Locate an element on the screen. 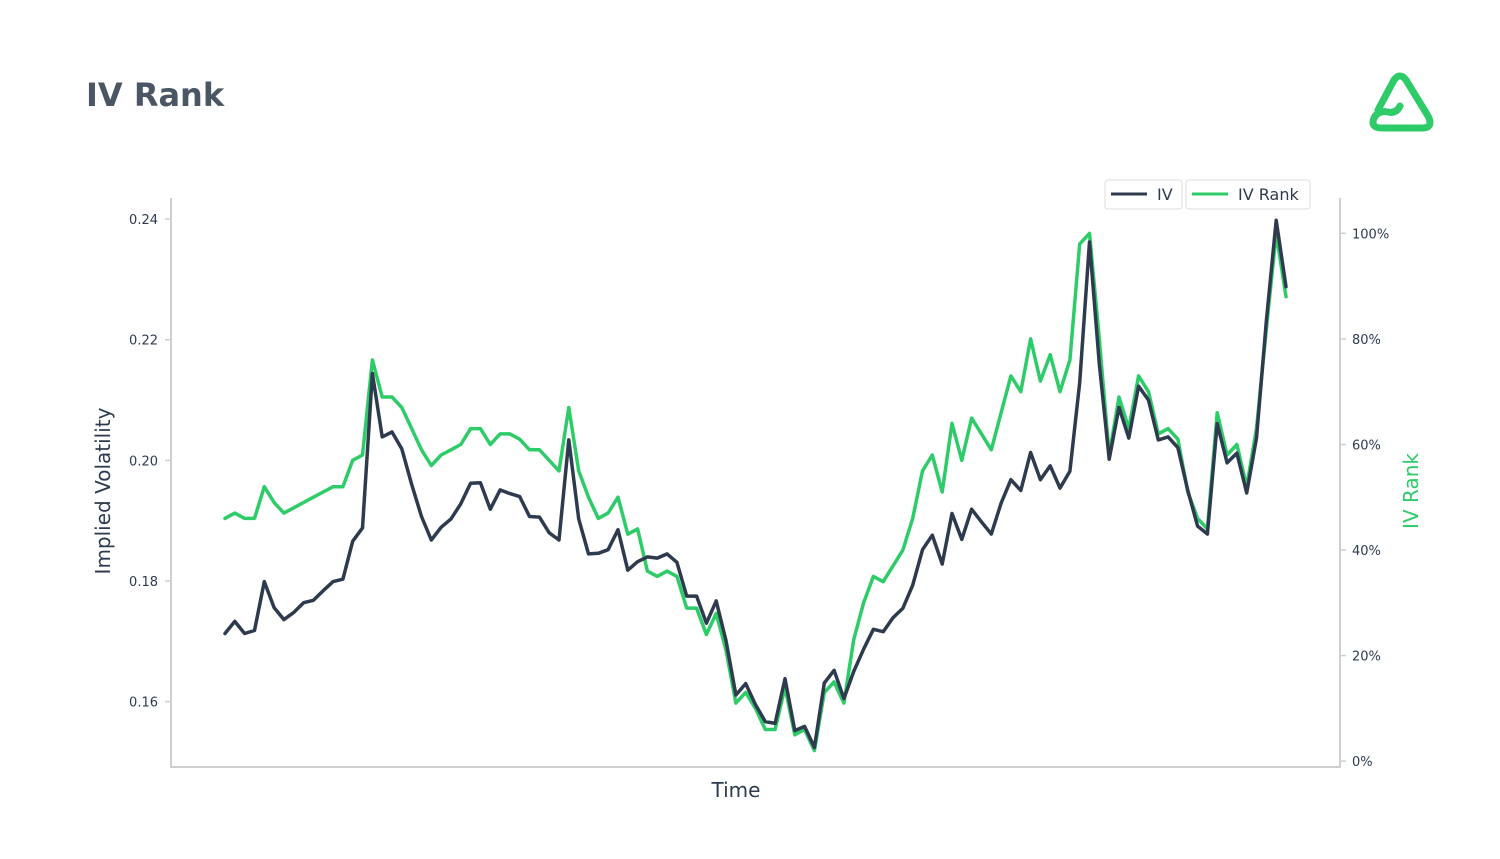 Image resolution: width=1500 pixels, height=859 pixels. legend-box-iv-rank is located at coordinates (1248, 194).